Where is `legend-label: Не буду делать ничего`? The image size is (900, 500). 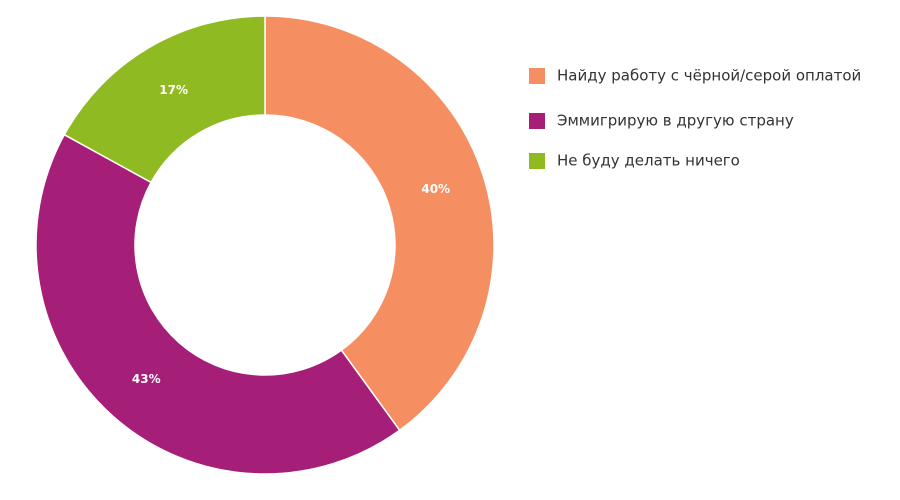
legend-label: Не буду делать ничего is located at coordinates (648, 161).